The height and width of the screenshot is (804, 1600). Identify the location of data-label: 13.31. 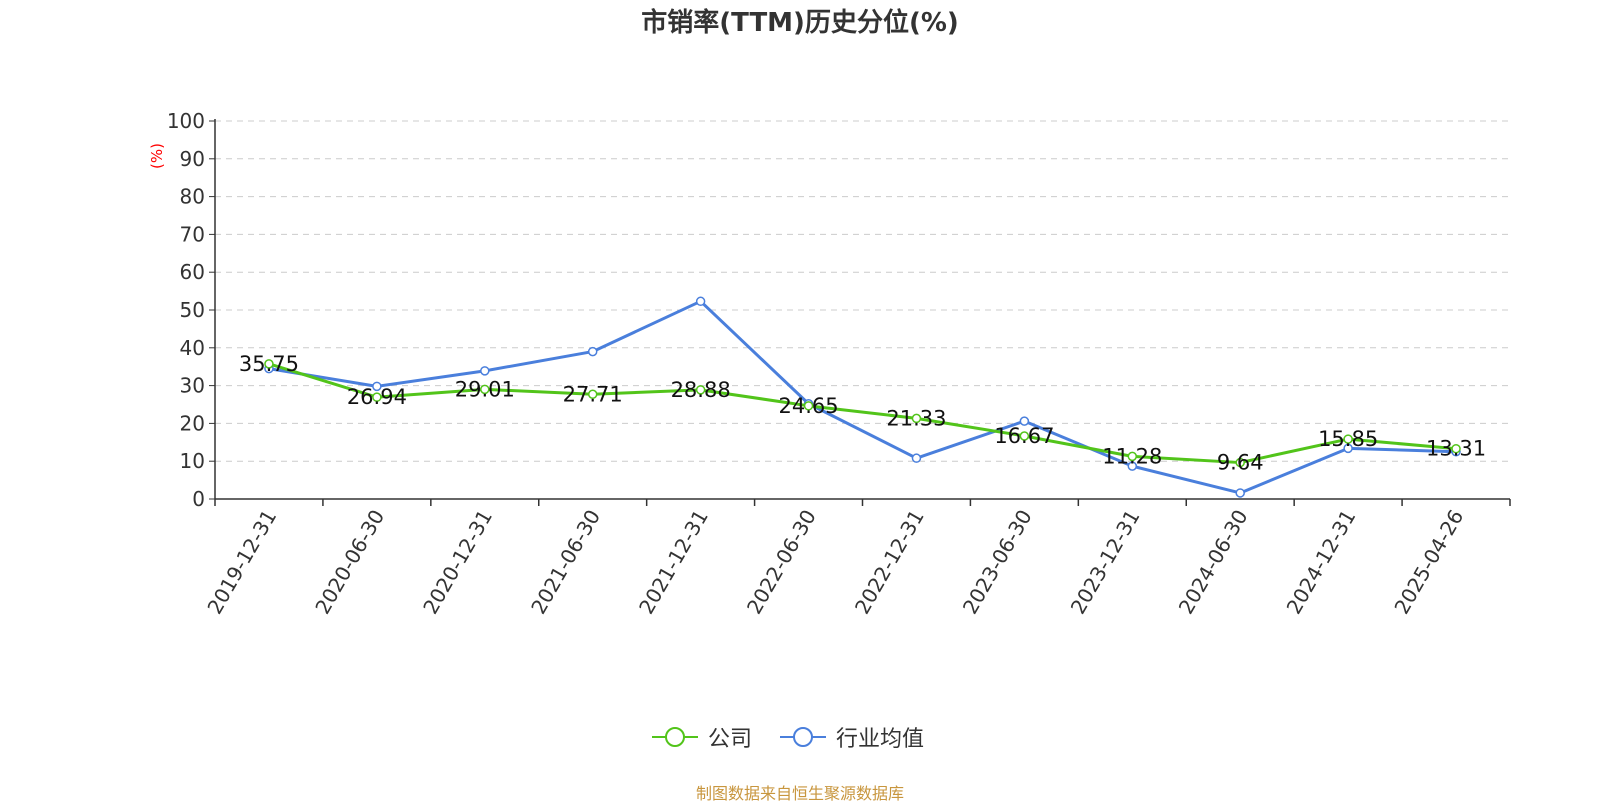
(1456, 449).